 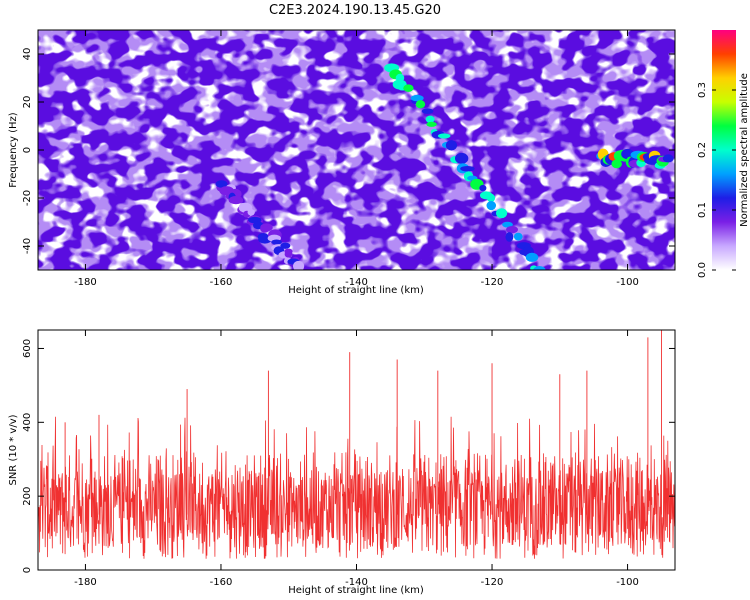 I want to click on chart-title: C2E3.2024.190.13.45.G20, so click(x=355, y=10).